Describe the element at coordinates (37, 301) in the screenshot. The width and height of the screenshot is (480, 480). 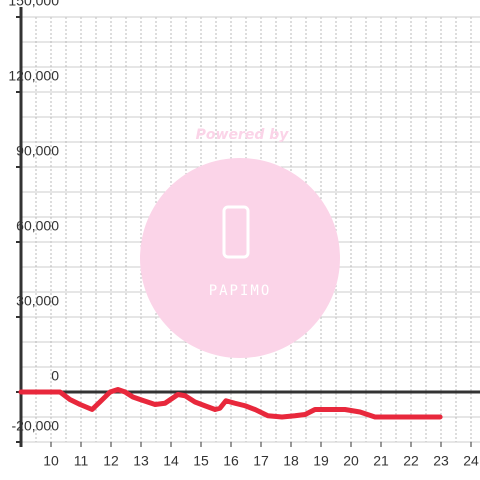
I see `y-tick-label: 30,000` at that location.